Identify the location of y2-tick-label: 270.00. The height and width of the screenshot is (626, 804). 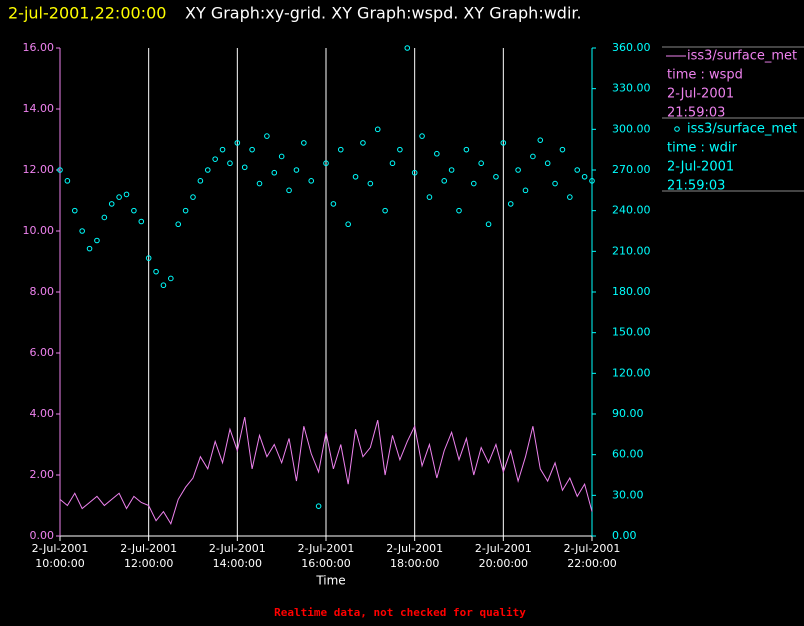
(631, 169).